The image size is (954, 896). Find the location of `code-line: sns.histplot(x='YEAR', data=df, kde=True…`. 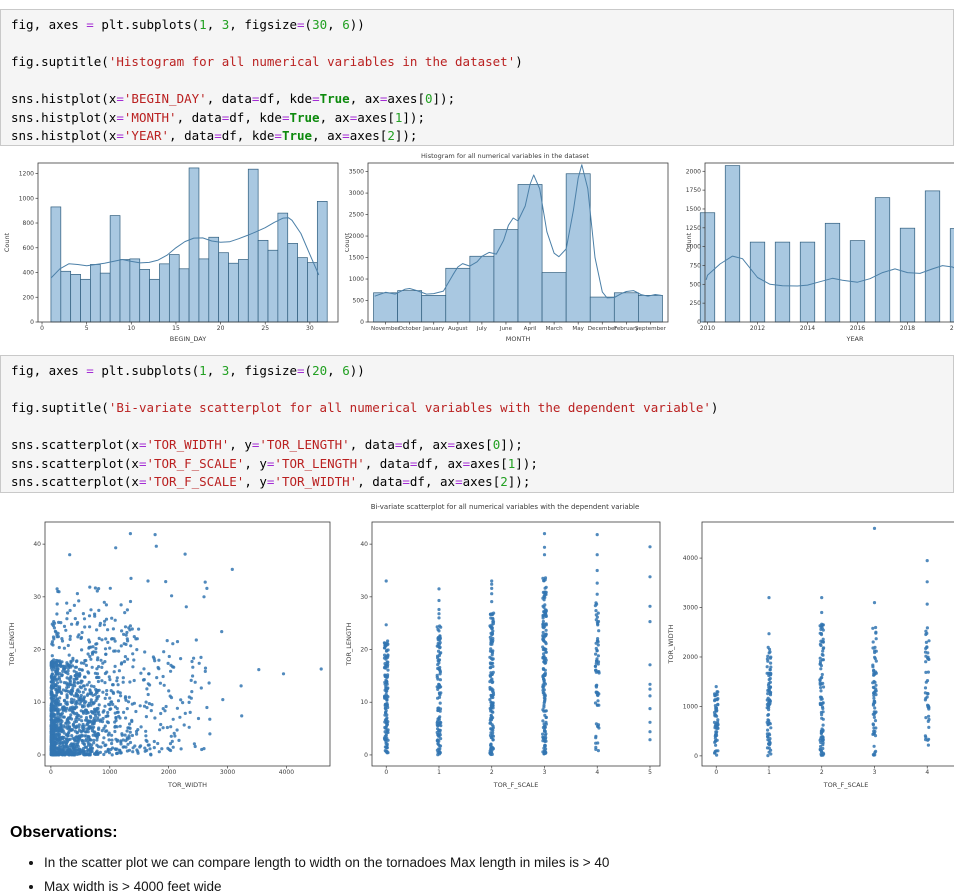

code-line: sns.histplot(x='YEAR', data=df, kde=True… is located at coordinates (214, 135).